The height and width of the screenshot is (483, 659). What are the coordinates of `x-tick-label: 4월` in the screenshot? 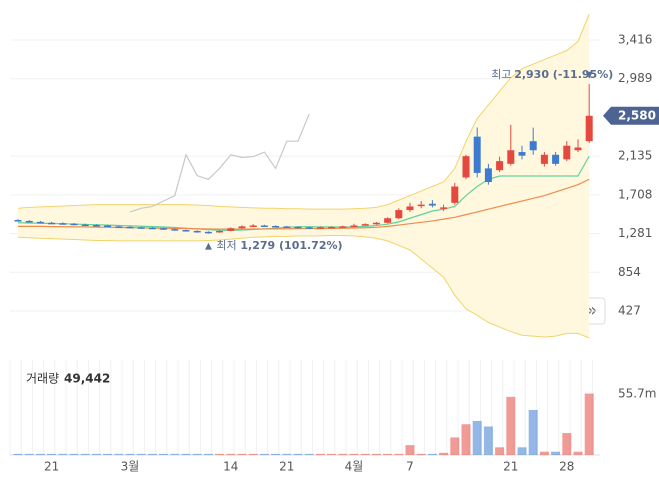 It's located at (354, 467).